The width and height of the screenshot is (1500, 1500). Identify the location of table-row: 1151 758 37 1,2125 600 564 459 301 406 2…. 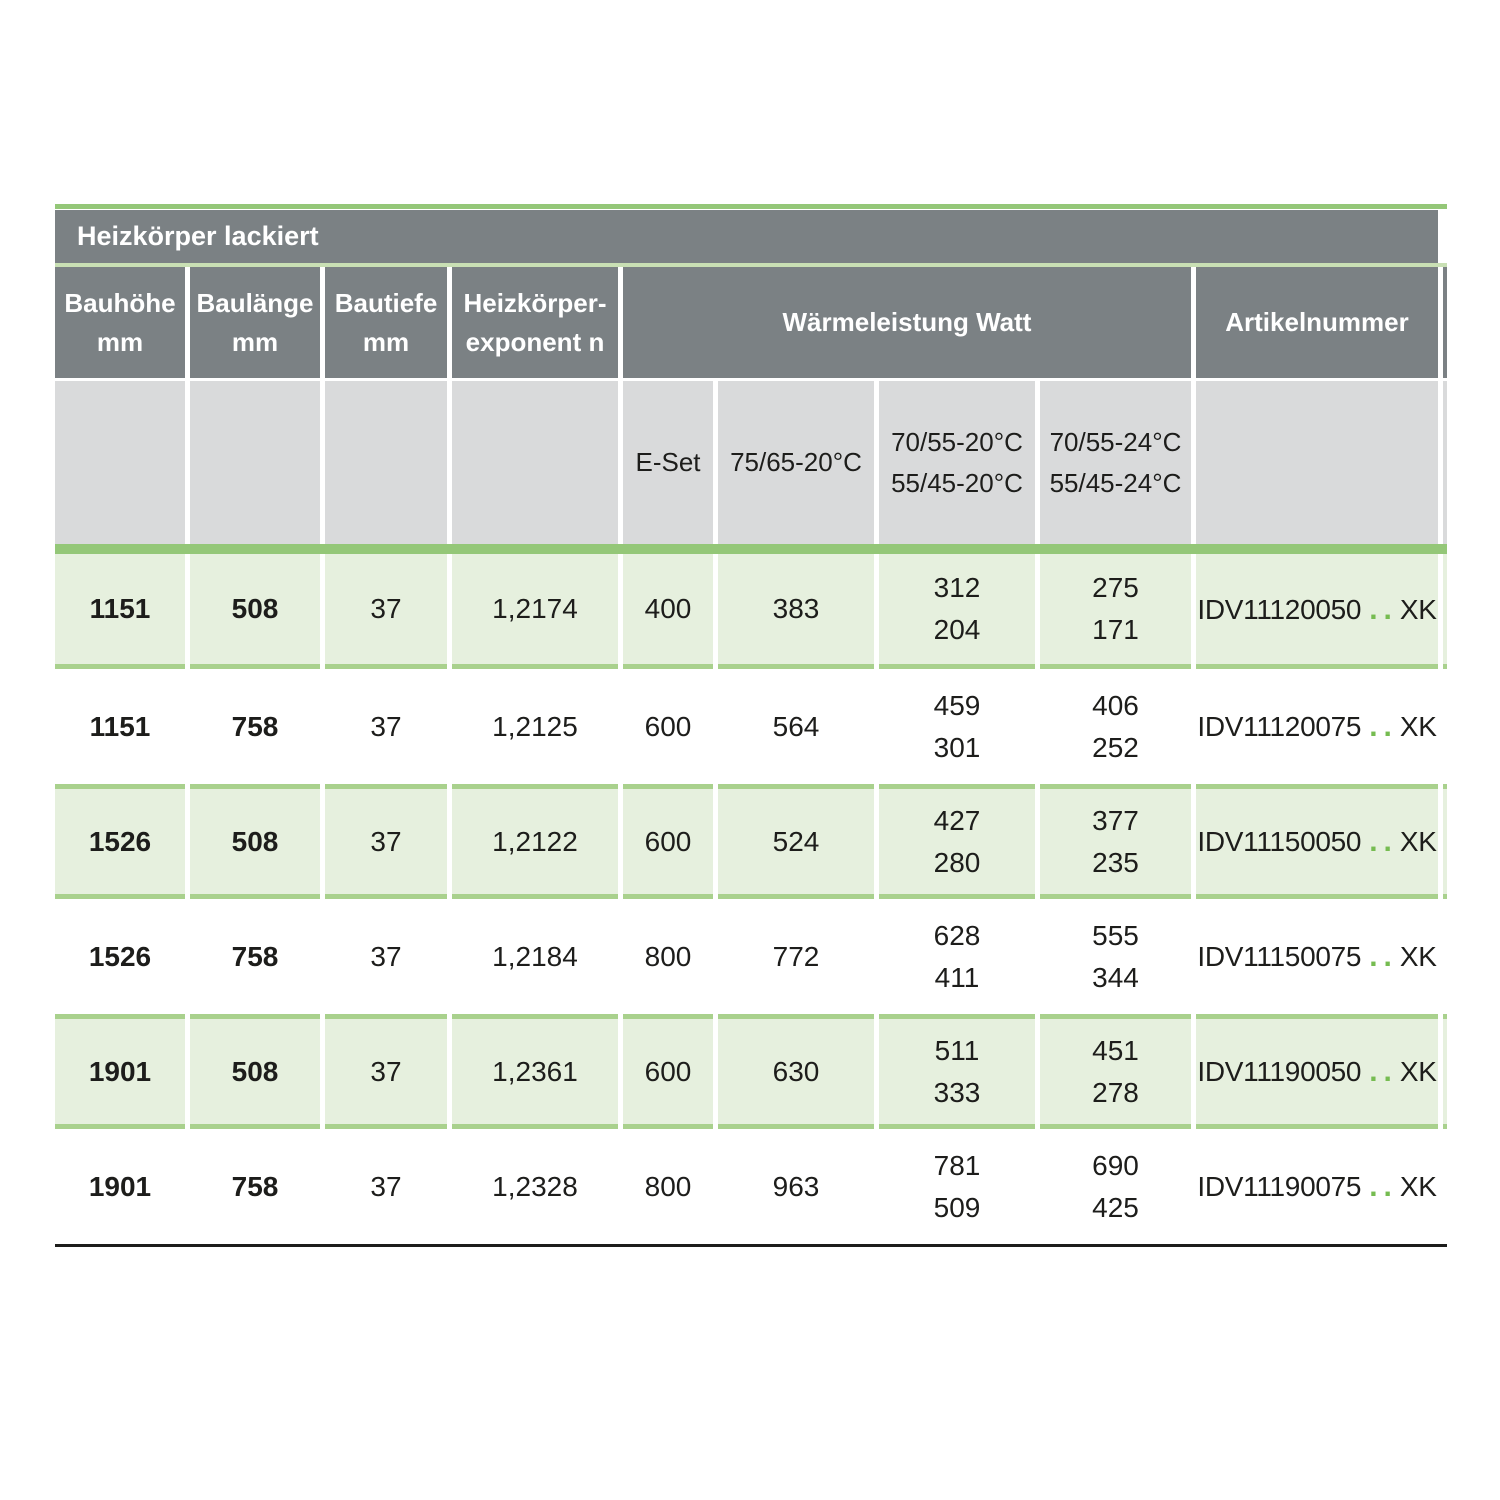
(751, 726).